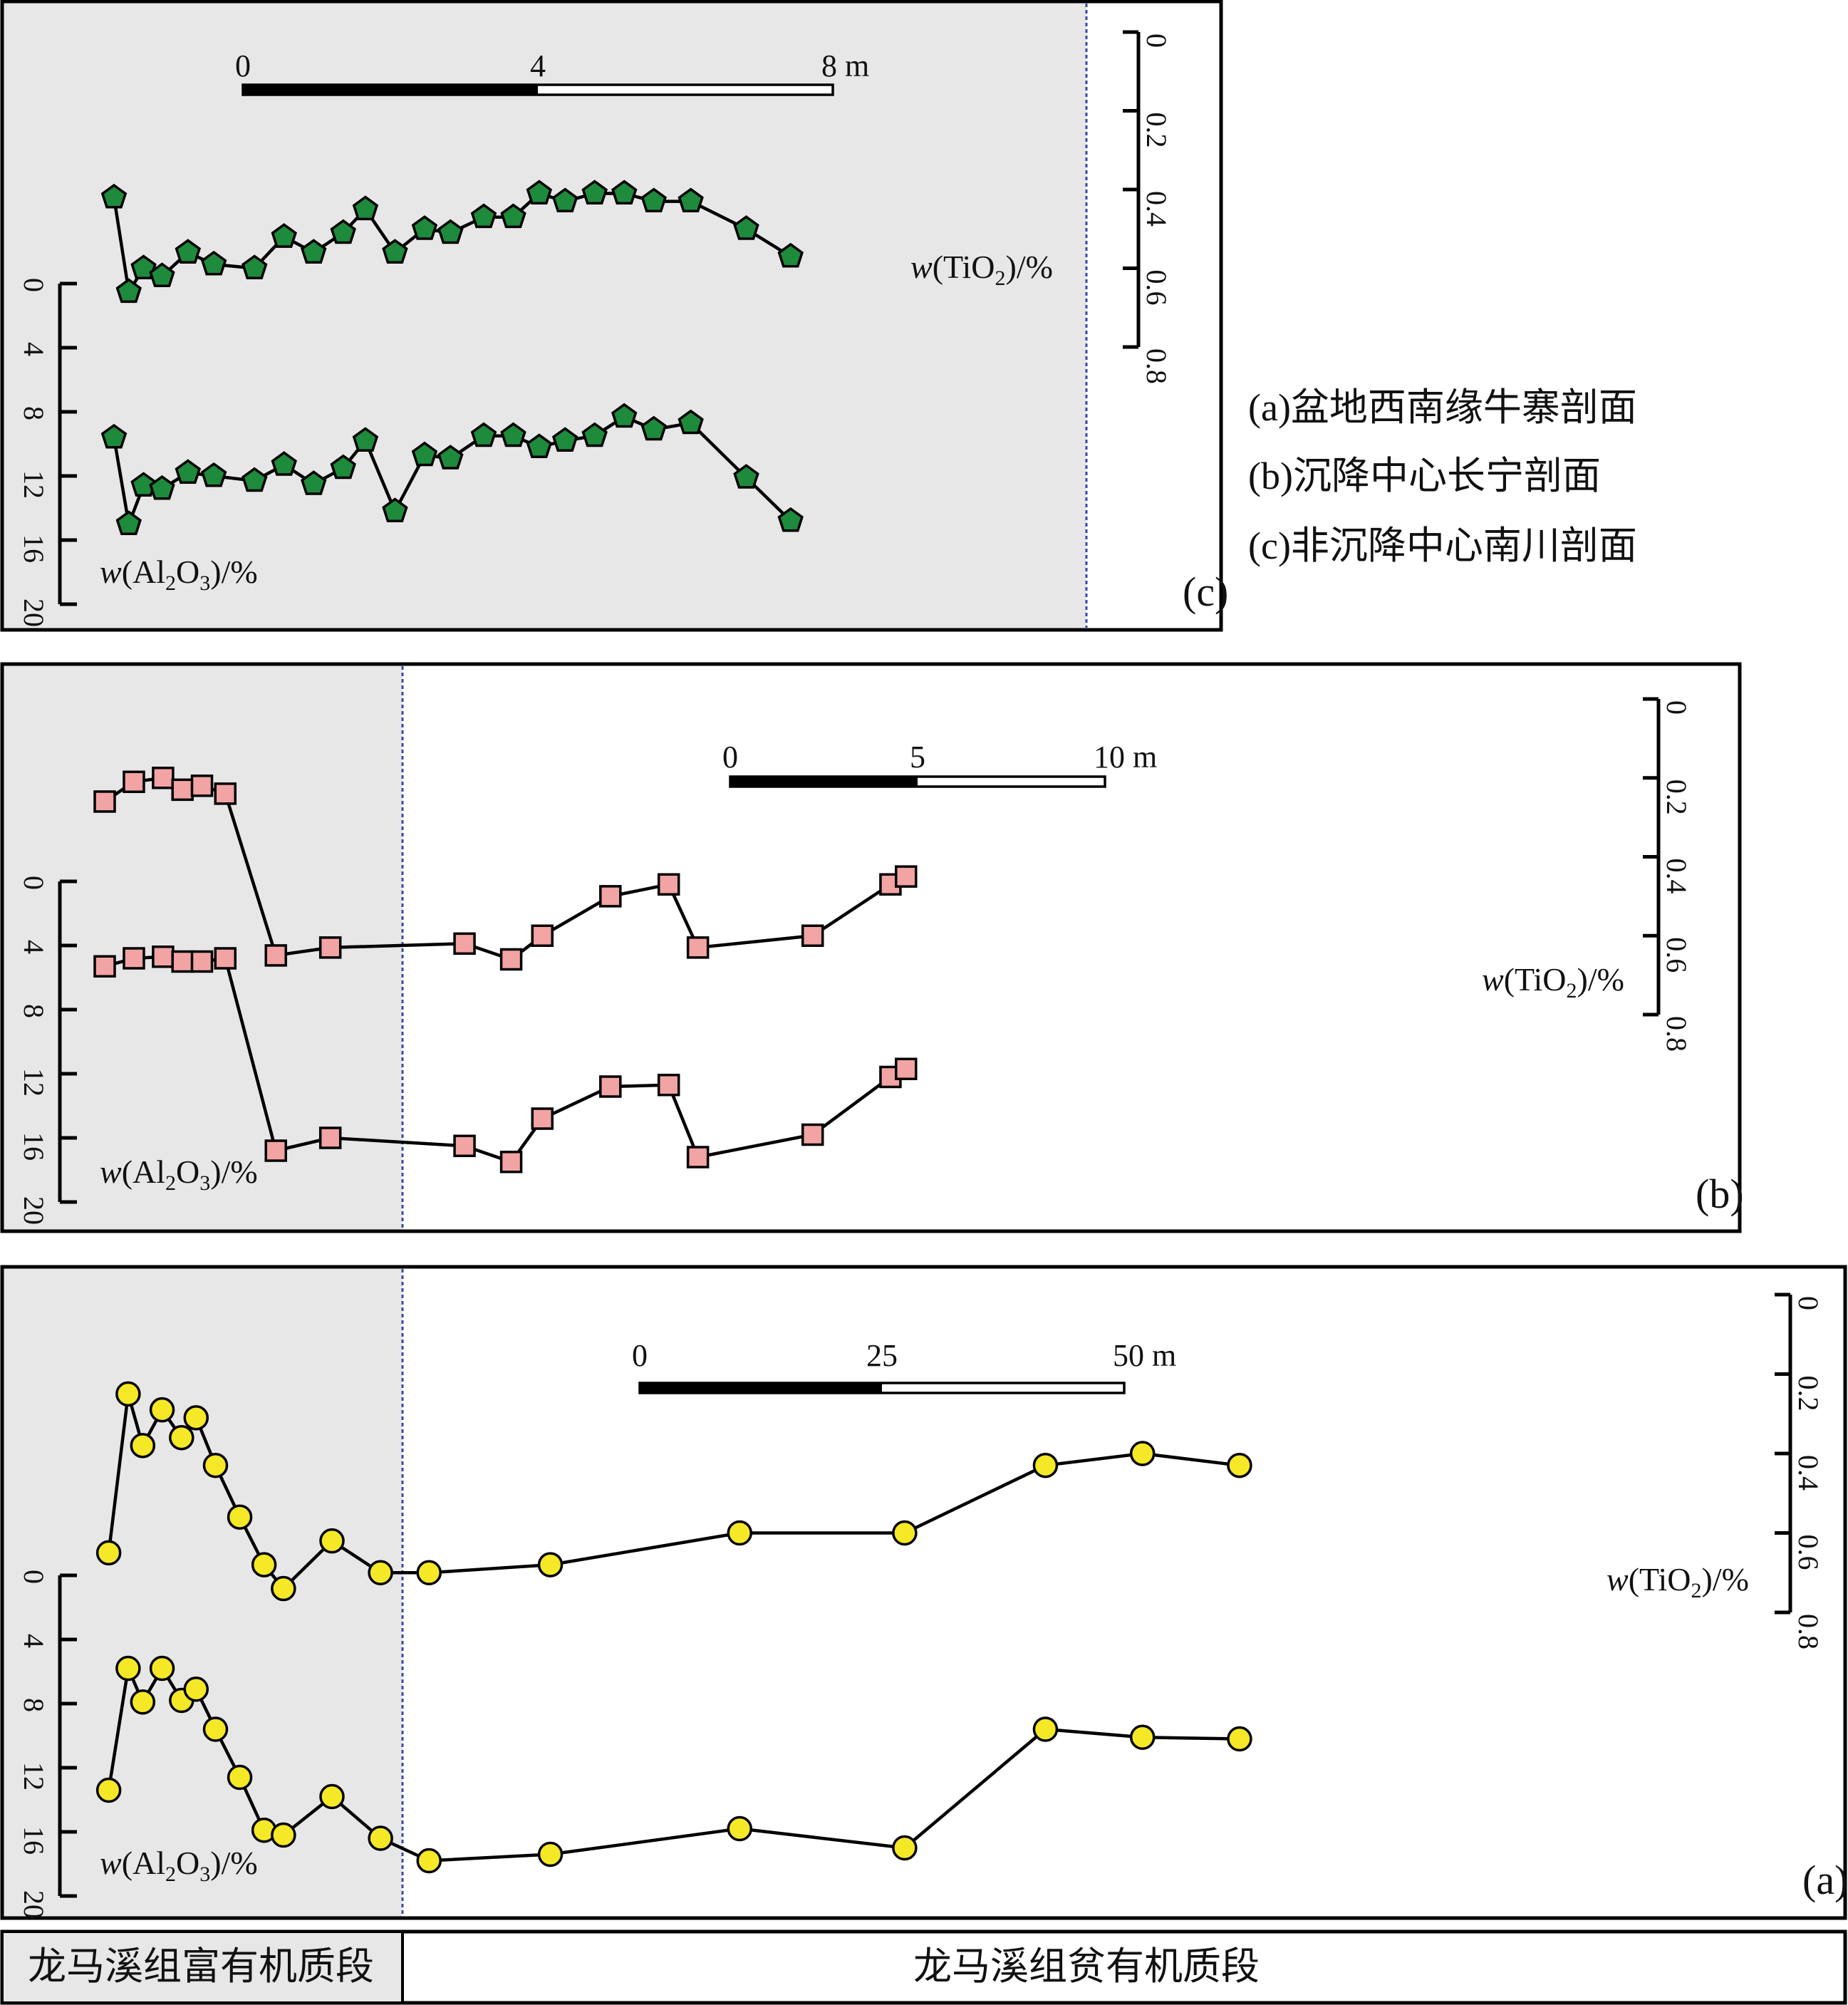 This screenshot has width=1848, height=2005. I want to click on footer-bar: 龙马溪组富有机质段 龙马溪组贫有机质段, so click(923, 1967).